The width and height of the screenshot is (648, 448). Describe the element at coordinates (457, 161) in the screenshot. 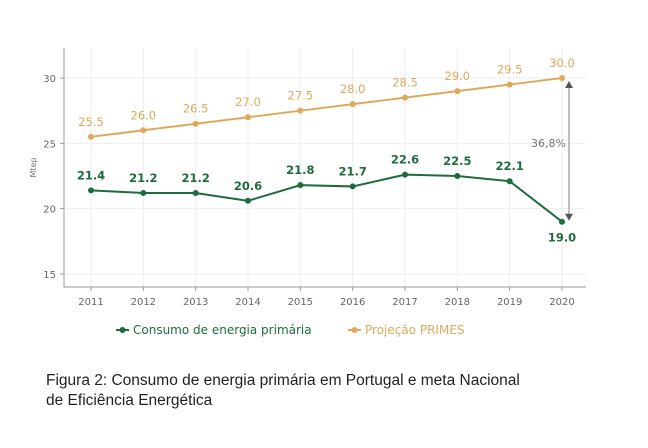

I see `data-label: 22.5` at that location.